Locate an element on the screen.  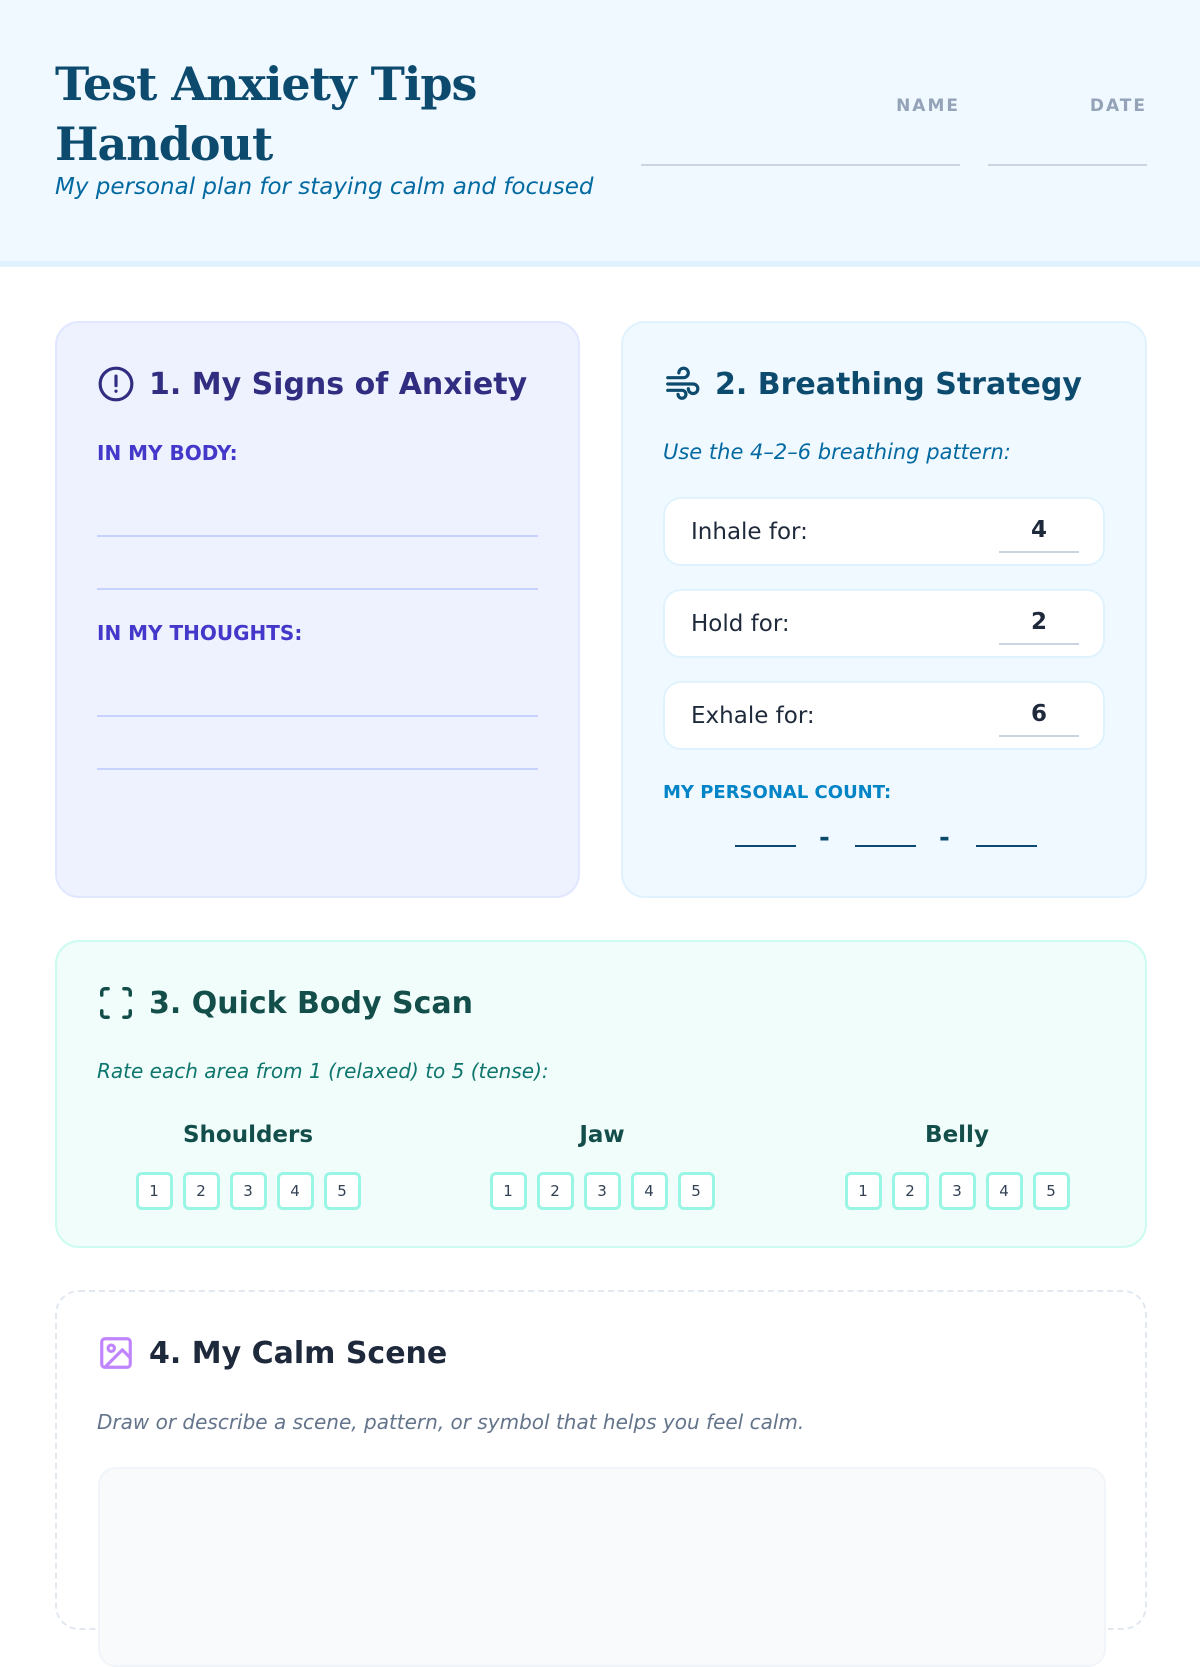
body-scan-title-text: 3. Quick Body Scan is located at coordinates (311, 1003).